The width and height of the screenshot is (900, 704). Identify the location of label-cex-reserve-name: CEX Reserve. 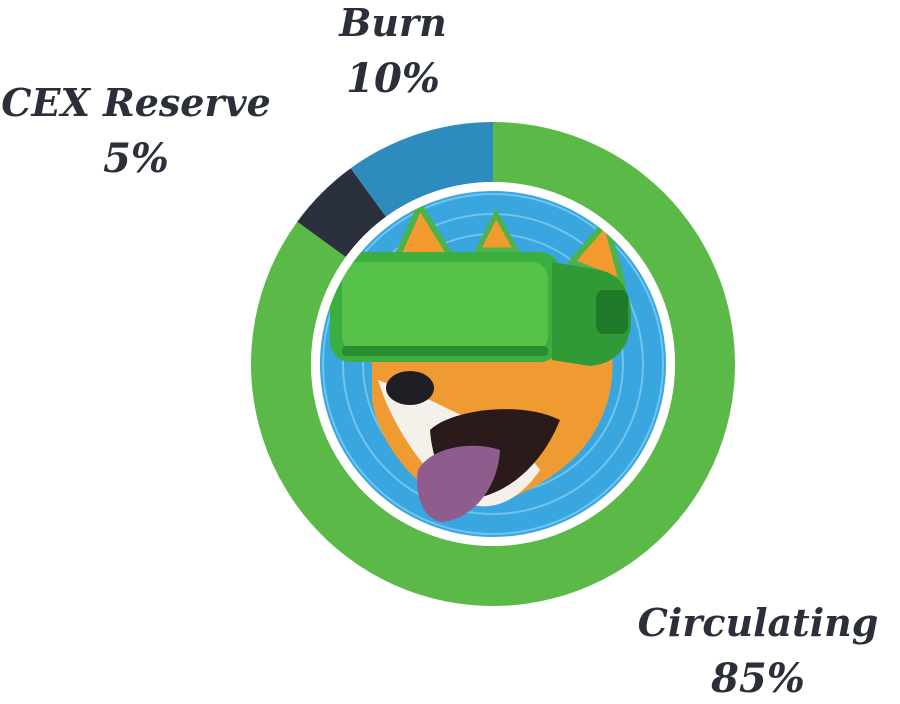
(136, 102).